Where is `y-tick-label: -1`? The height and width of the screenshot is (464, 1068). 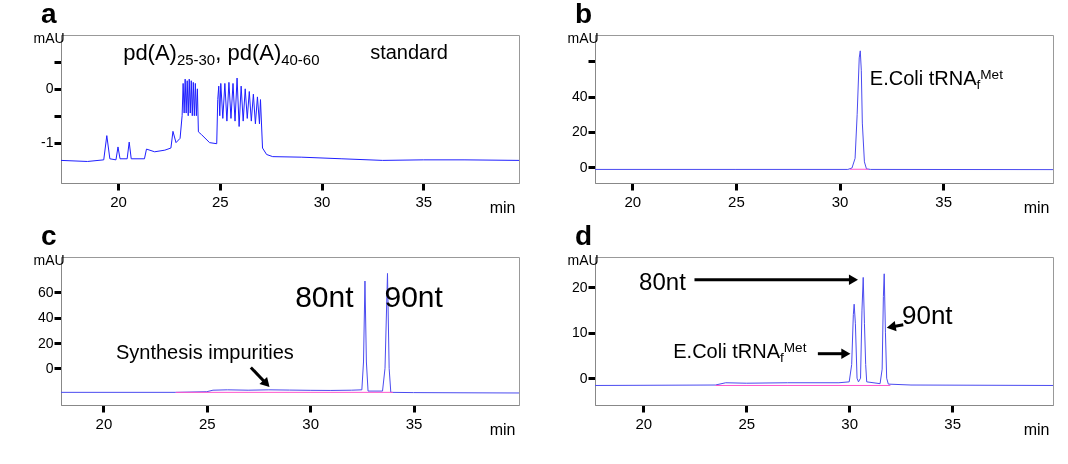
y-tick-label: -1 is located at coordinates (47, 142).